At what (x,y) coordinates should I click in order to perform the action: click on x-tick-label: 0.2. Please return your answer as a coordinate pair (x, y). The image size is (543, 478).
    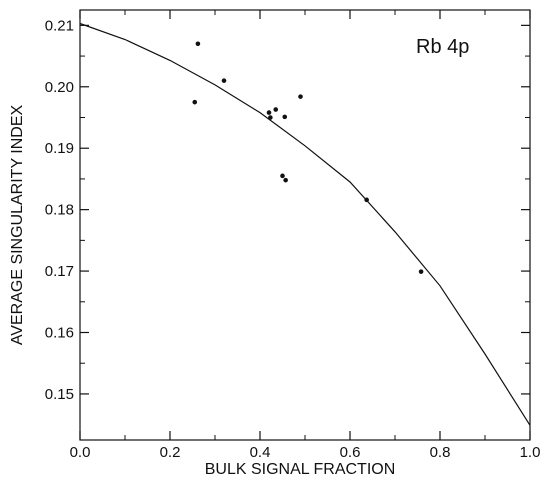
    Looking at the image, I should click on (170, 452).